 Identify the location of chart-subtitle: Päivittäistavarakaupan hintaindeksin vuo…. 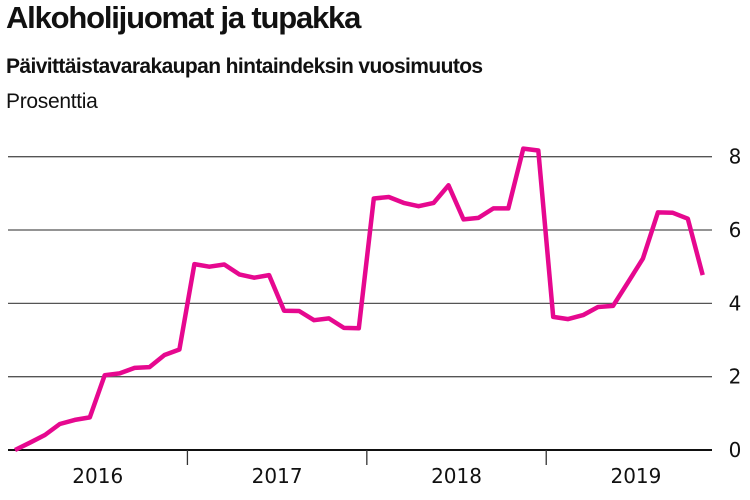
(244, 66).